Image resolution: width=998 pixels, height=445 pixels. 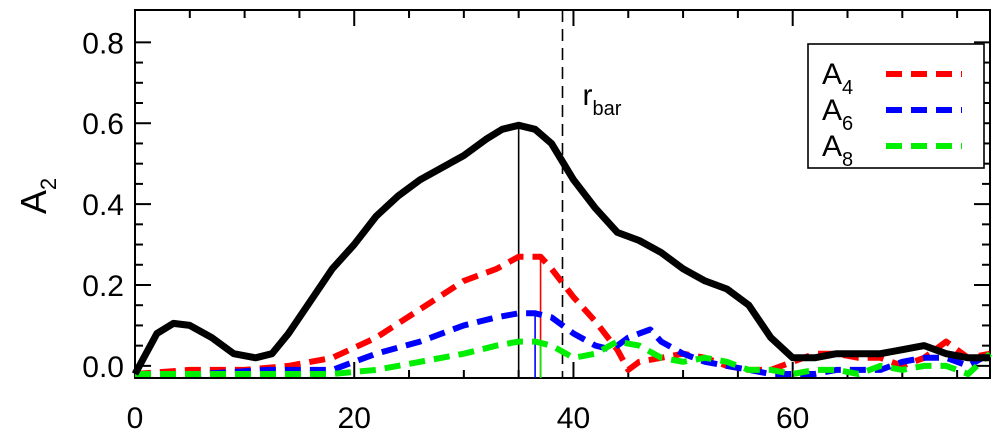 What do you see at coordinates (564, 357) in the screenshot?
I see `series-line-a8` at bounding box center [564, 357].